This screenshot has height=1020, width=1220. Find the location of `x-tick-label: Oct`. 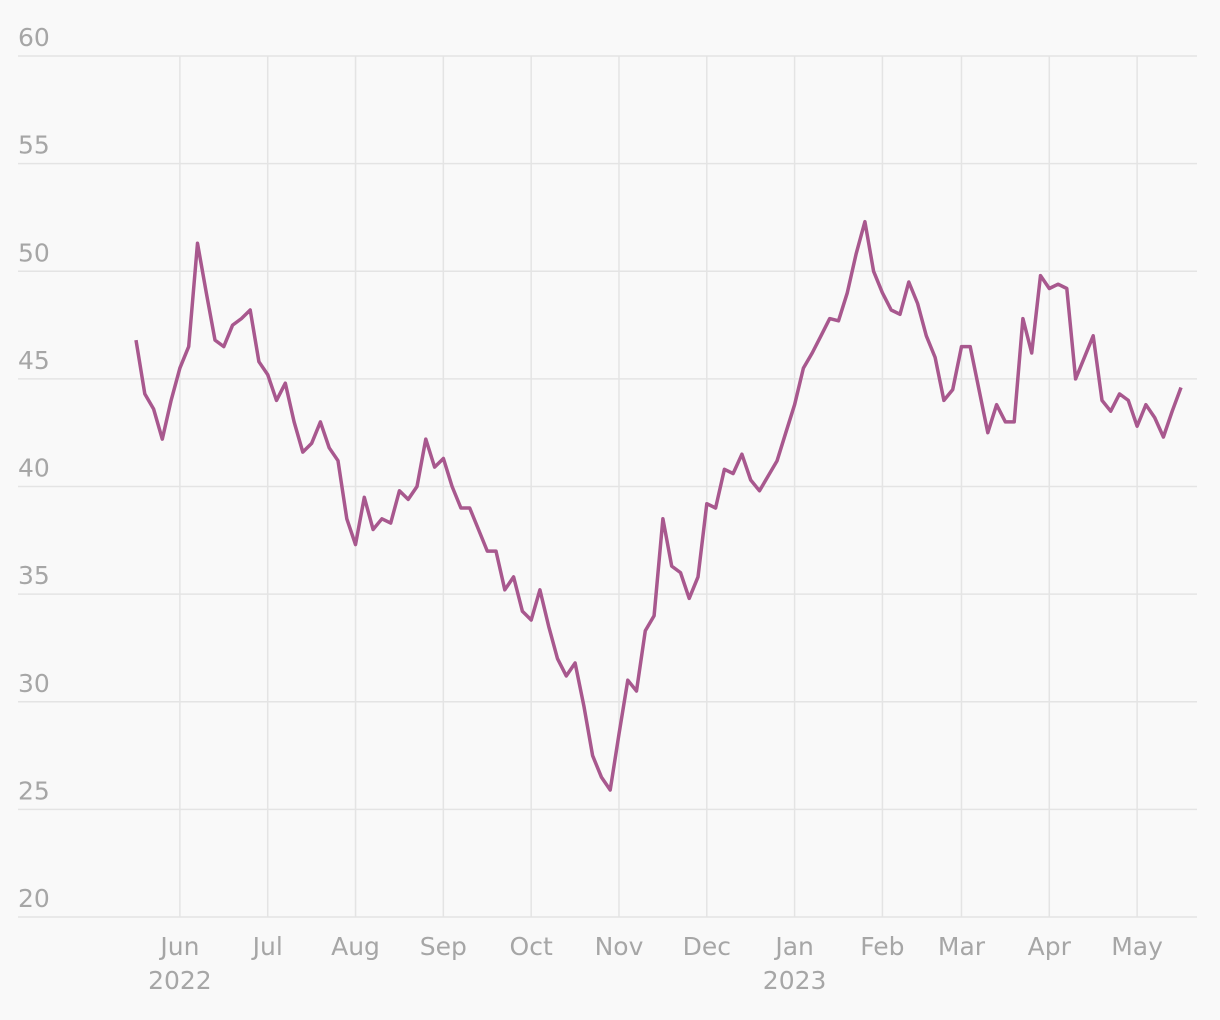

x-tick-label: Oct is located at coordinates (531, 946).